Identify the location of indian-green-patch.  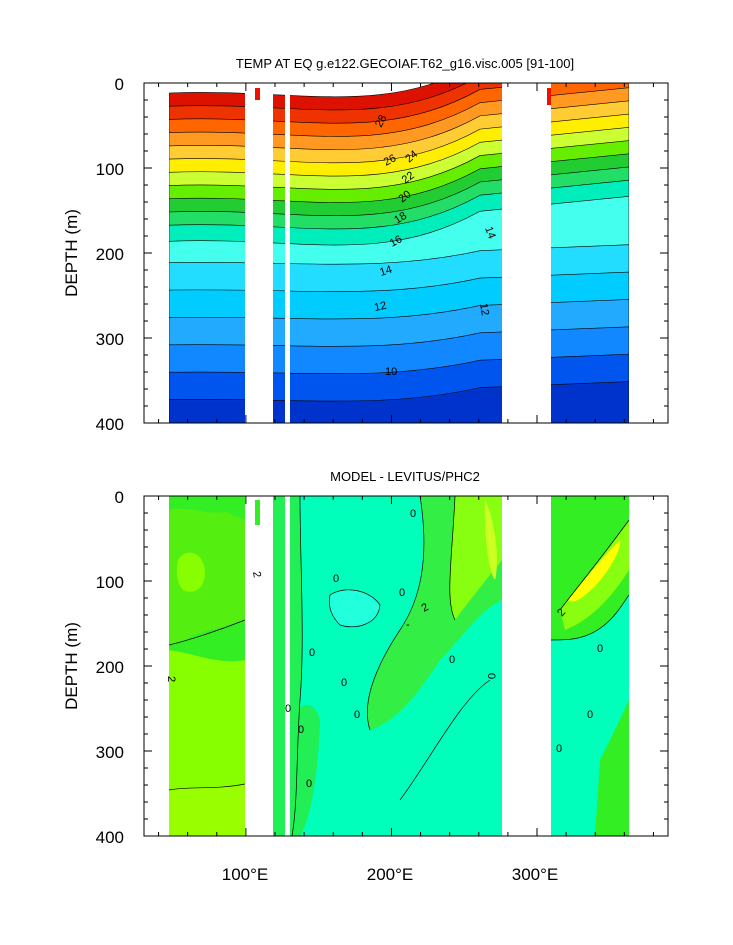
(207, 576).